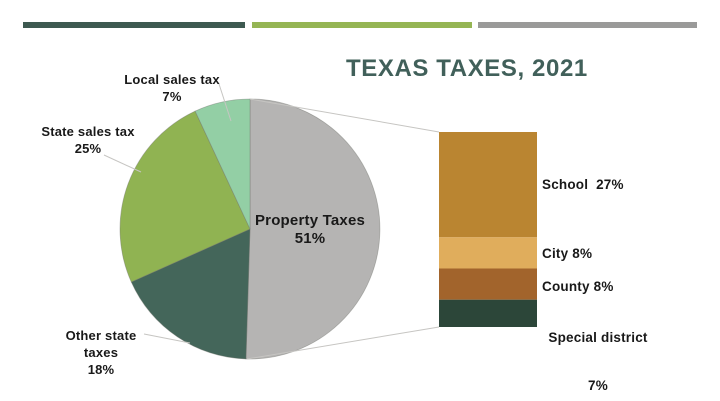 The height and width of the screenshot is (401, 720). Describe the element at coordinates (578, 286) in the screenshot. I see `bar-label-county: County 8%` at that location.